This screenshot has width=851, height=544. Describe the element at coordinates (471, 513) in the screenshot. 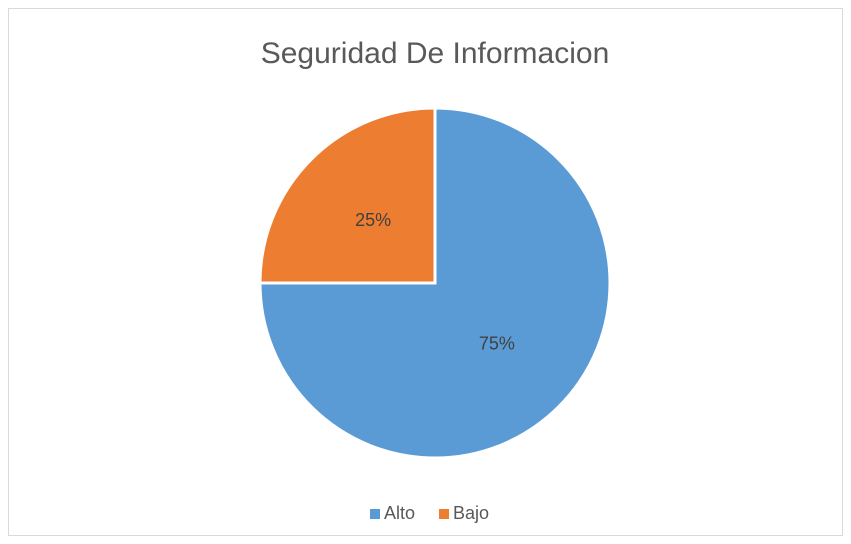

I see `legend-label: Bajo` at that location.